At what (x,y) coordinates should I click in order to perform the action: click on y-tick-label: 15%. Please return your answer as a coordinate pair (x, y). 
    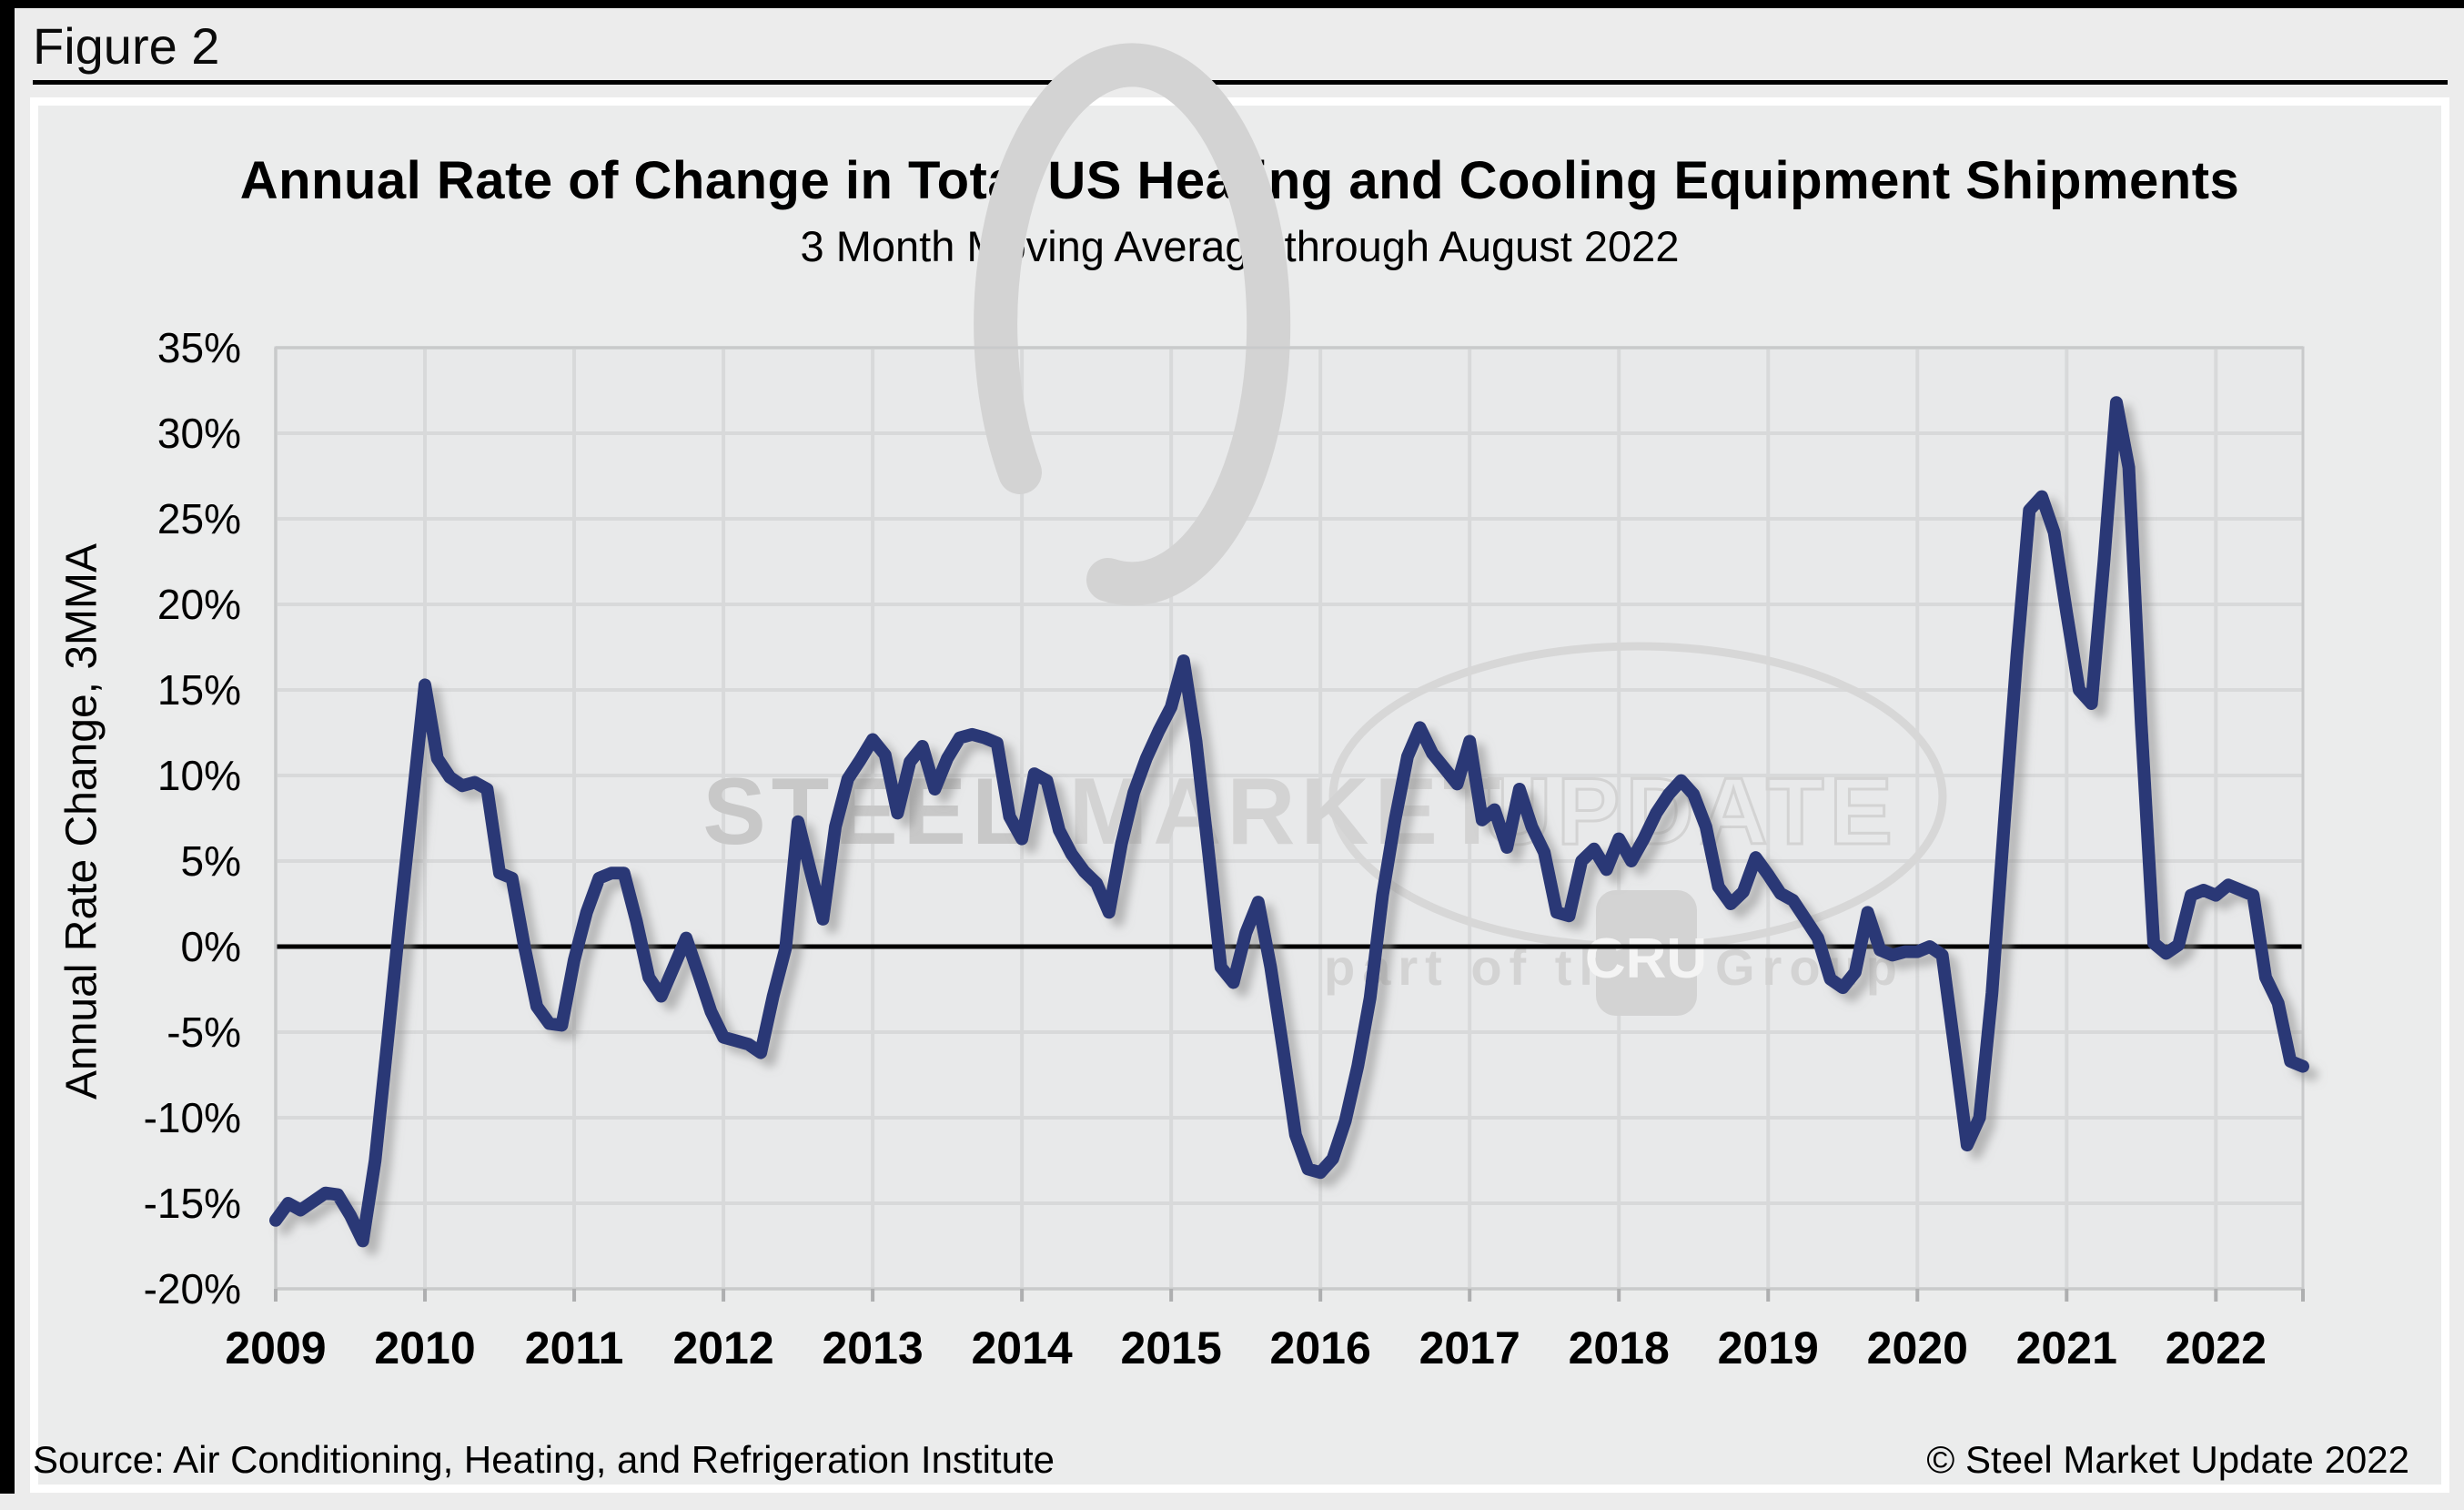
    Looking at the image, I should click on (199, 690).